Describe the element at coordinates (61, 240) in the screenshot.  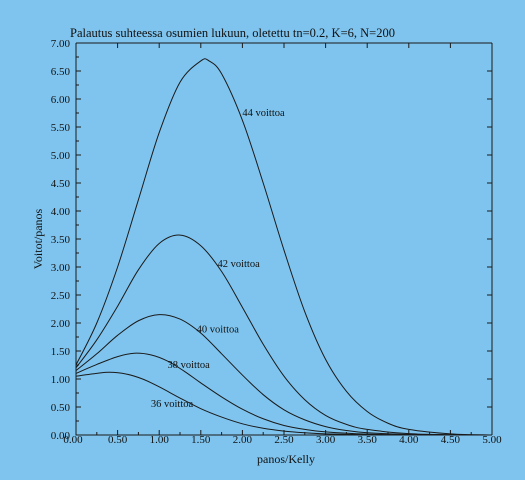
I see `y-tick-label: 3.50` at that location.